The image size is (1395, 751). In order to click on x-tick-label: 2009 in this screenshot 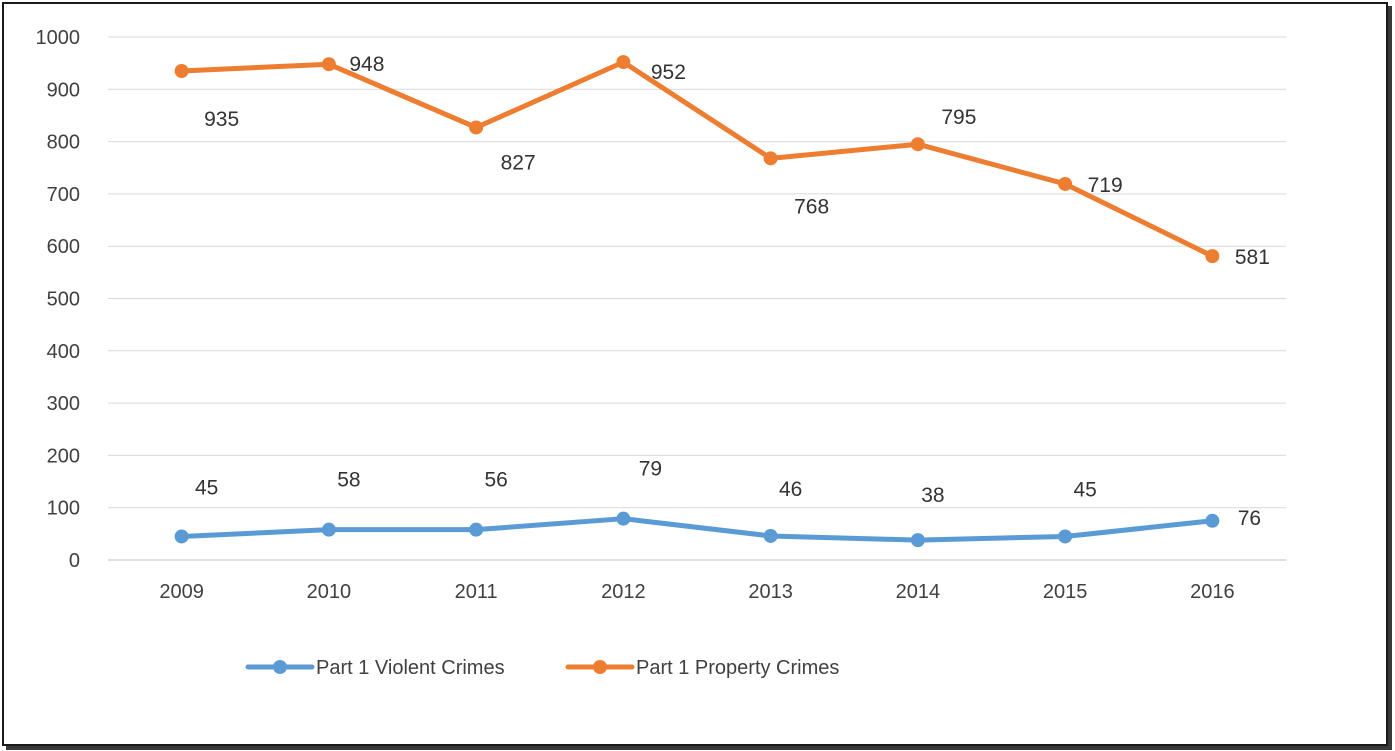, I will do `click(181, 592)`.